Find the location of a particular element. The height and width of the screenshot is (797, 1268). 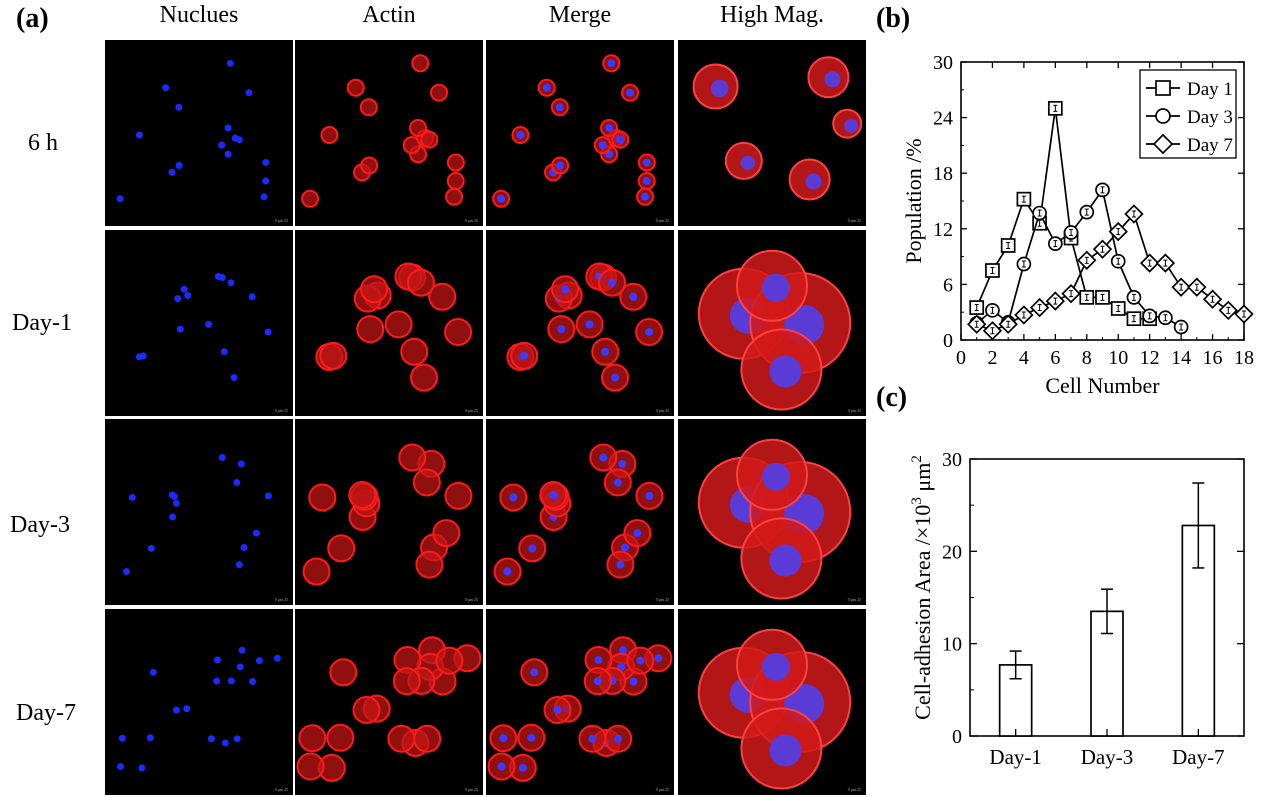

panel-a-label: (a) is located at coordinates (32, 18).